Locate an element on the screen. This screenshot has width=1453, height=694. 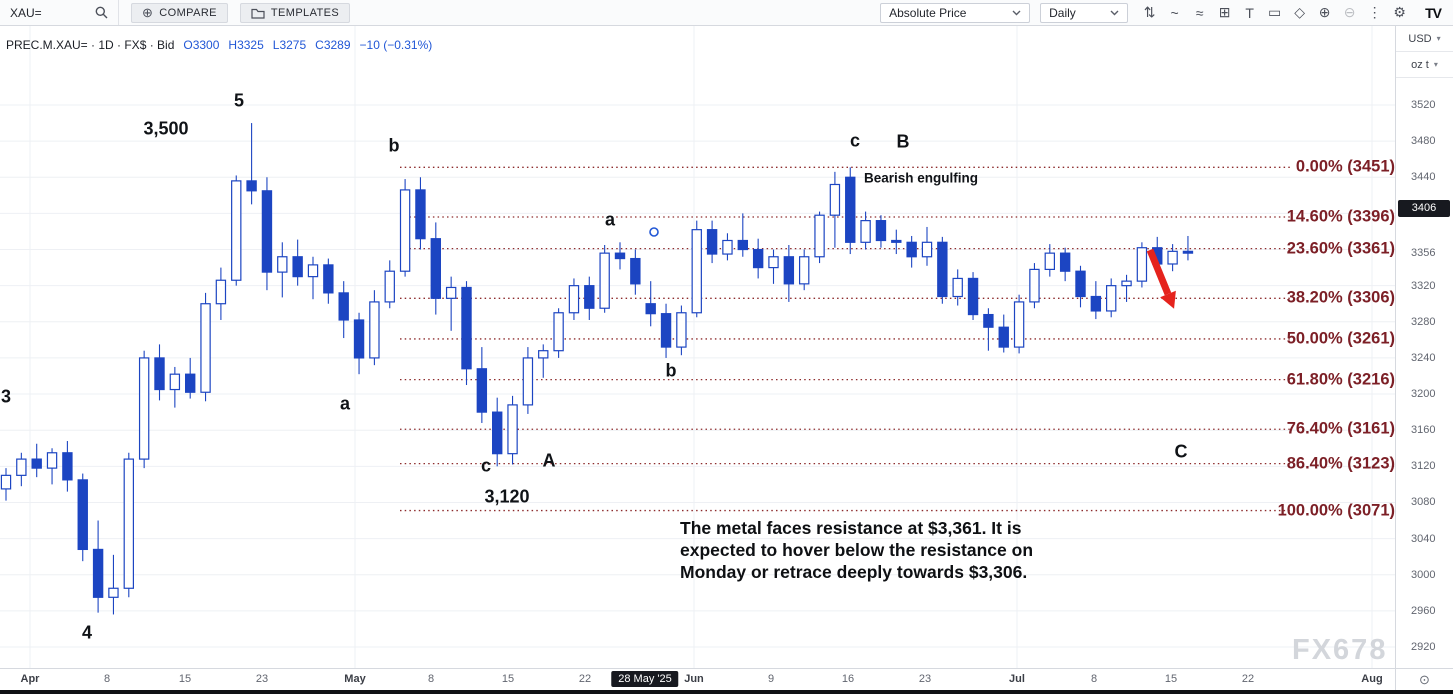
crosshair-date-badge: 28 May '25 is located at coordinates (645, 679).